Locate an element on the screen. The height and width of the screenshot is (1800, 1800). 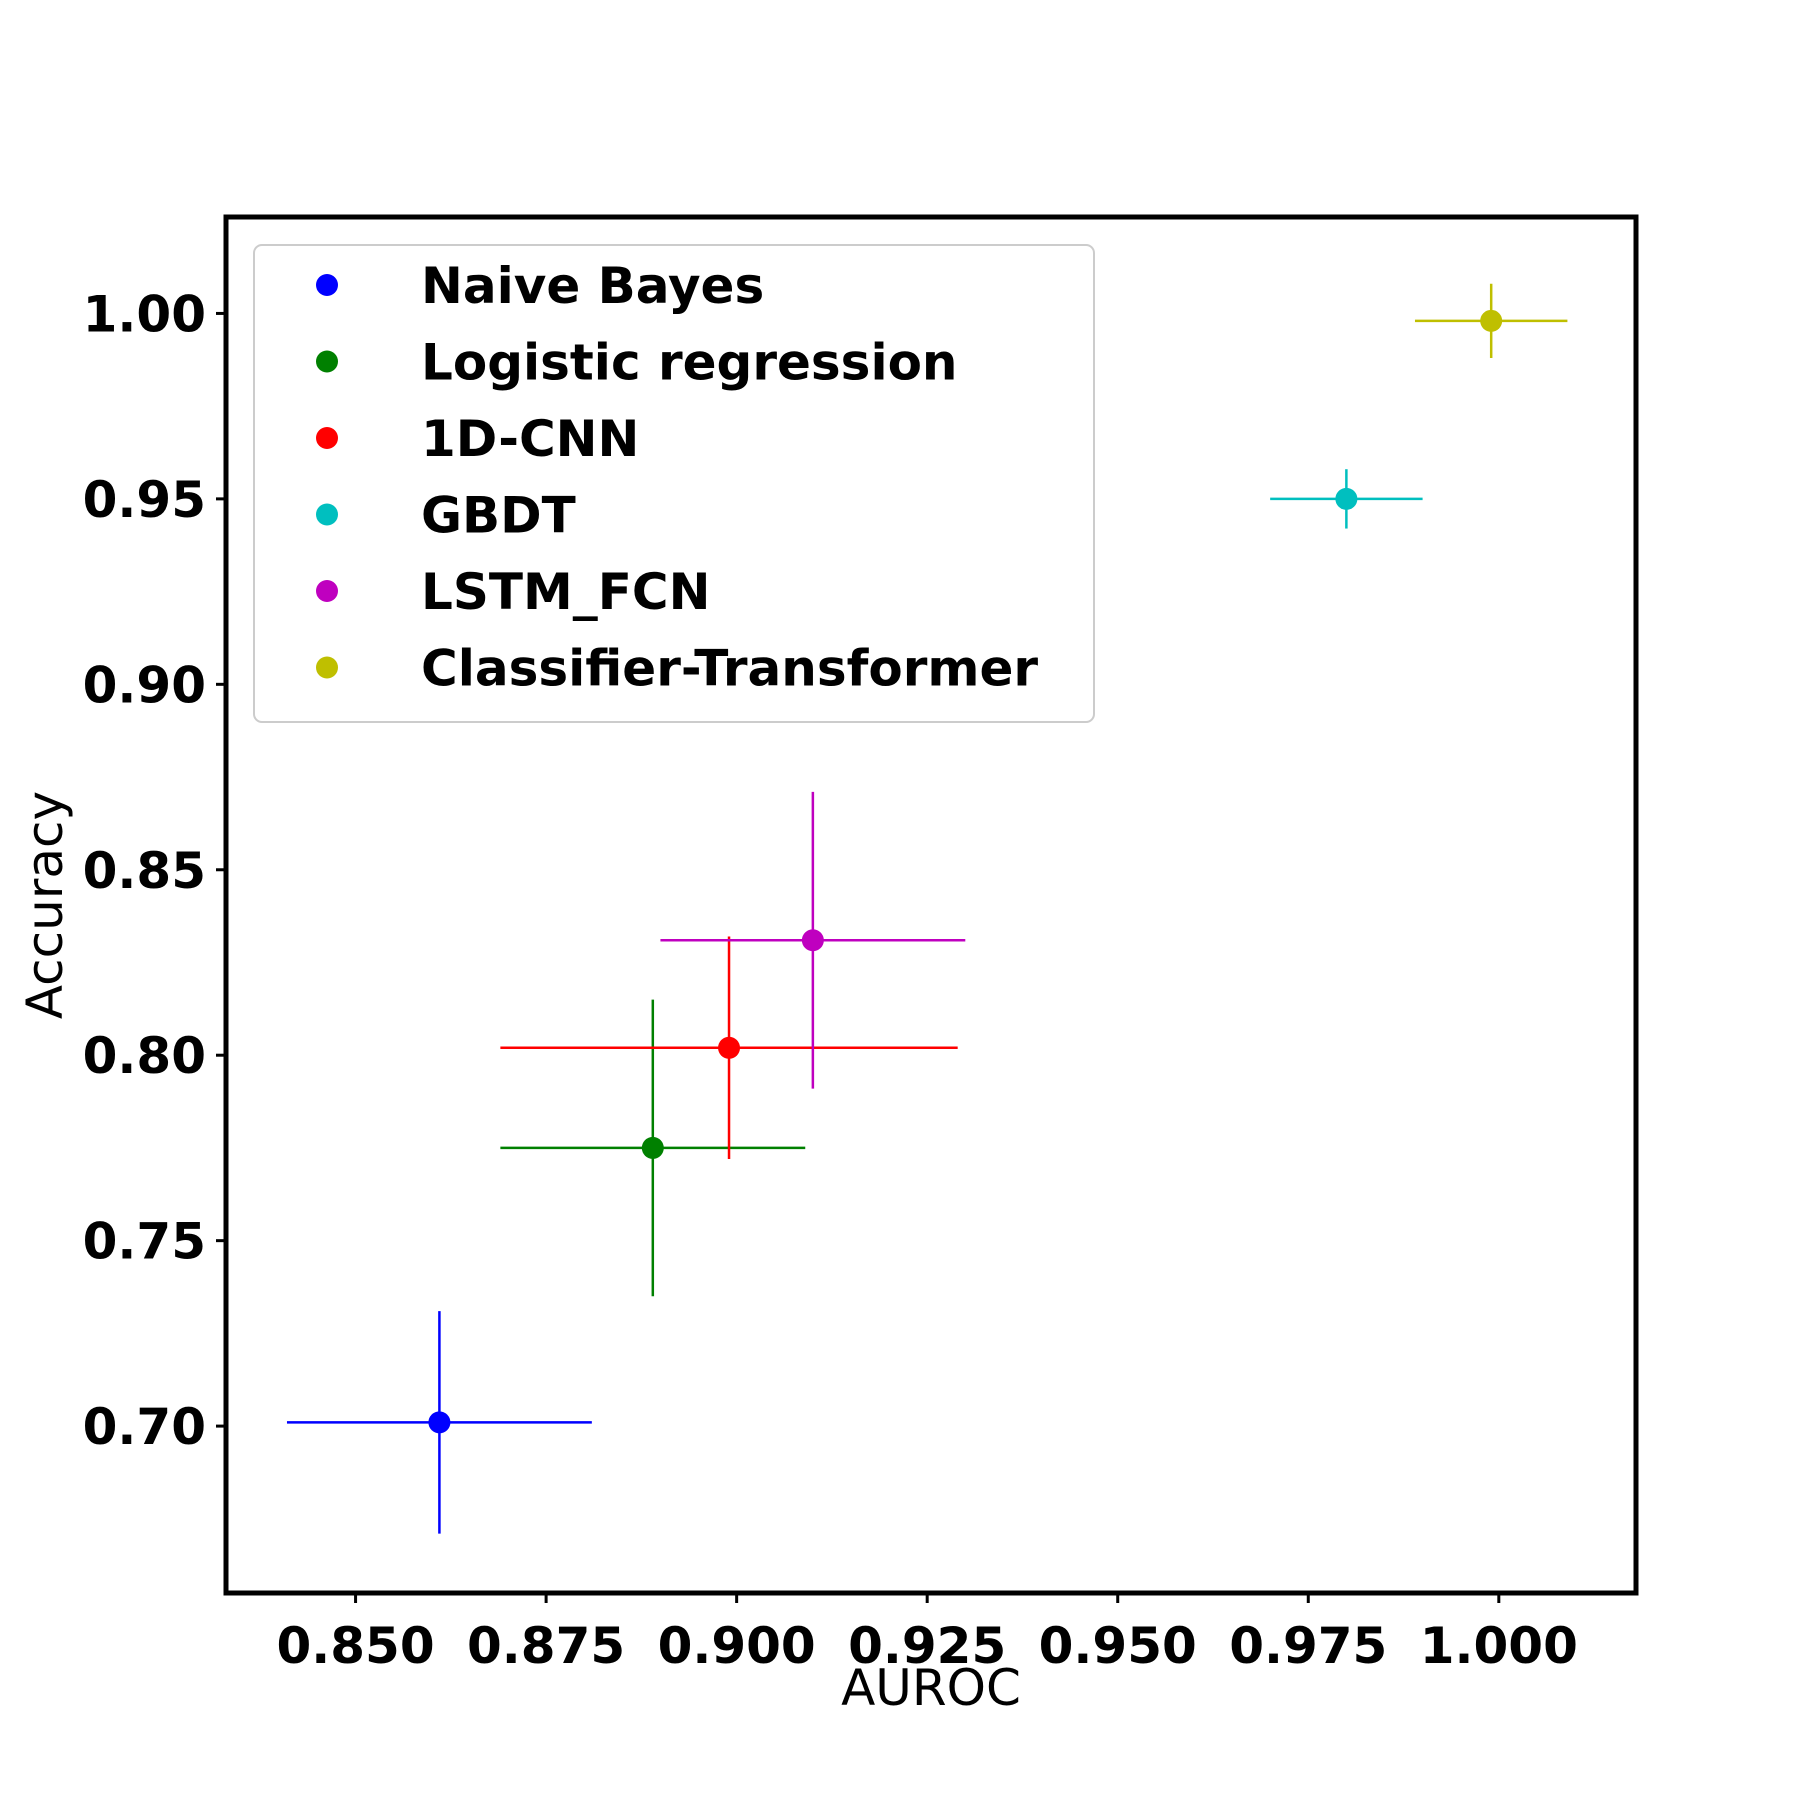
legend-label: Naive Bayes is located at coordinates (592, 286).